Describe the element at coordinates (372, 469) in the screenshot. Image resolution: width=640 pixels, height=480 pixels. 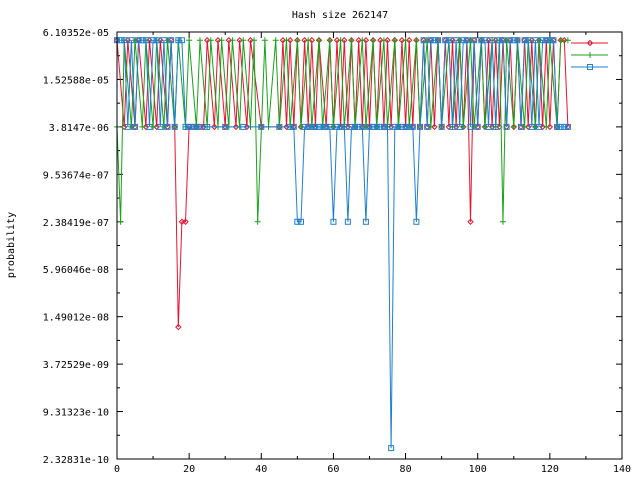
I see `x-tick-labels: 0 20 40 60 80 100 120 140` at that location.